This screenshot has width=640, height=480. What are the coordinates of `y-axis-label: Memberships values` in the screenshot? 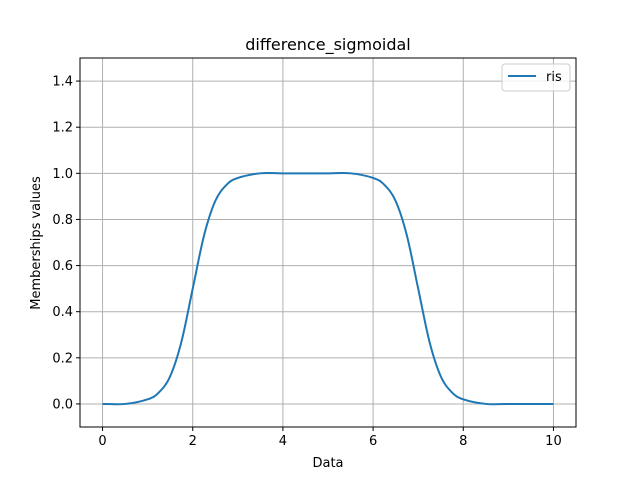 It's located at (36, 243).